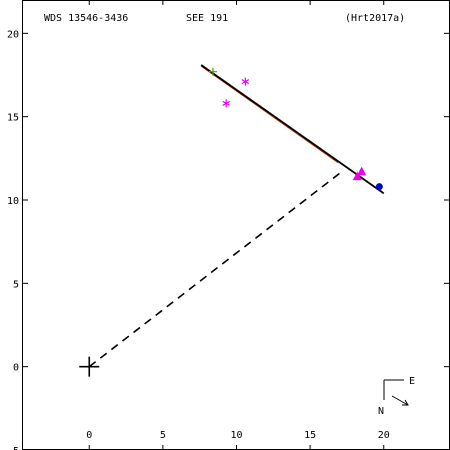  I want to click on compass-rose: E N, so click(396, 396).